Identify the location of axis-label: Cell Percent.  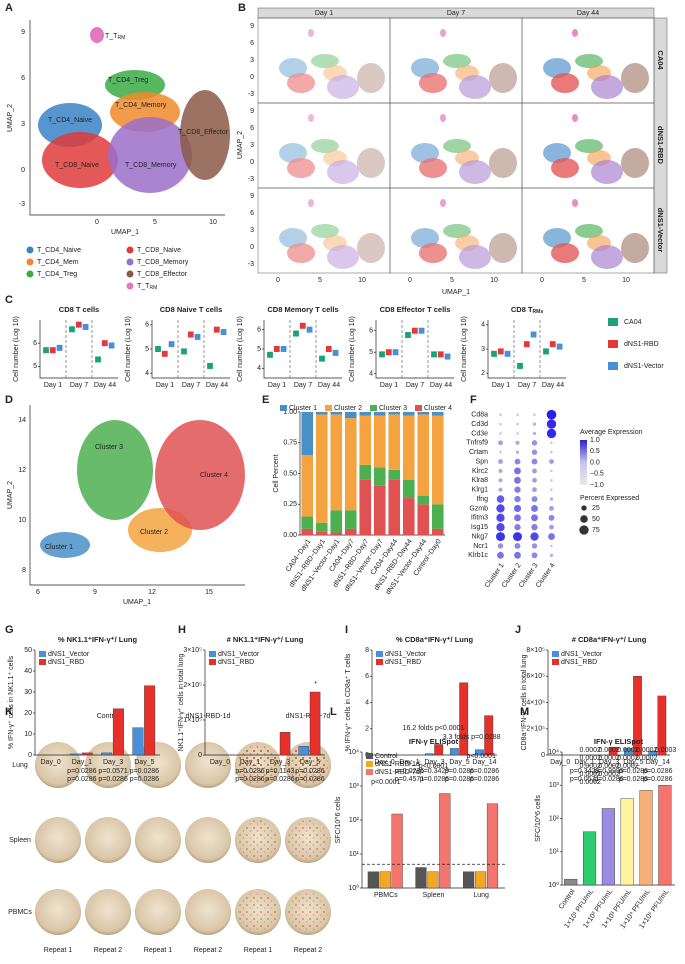
(276, 473).